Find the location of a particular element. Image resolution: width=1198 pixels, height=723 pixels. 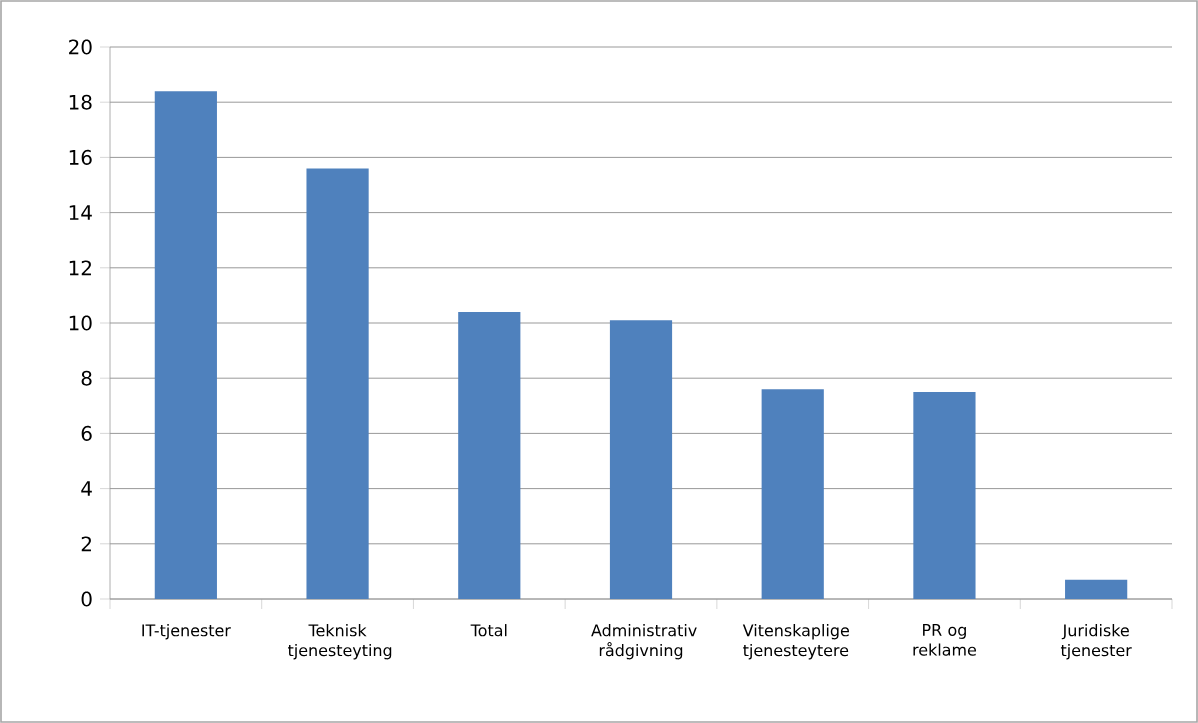

x-tick-label: Juridiske tjenester is located at coordinates (1096, 642).